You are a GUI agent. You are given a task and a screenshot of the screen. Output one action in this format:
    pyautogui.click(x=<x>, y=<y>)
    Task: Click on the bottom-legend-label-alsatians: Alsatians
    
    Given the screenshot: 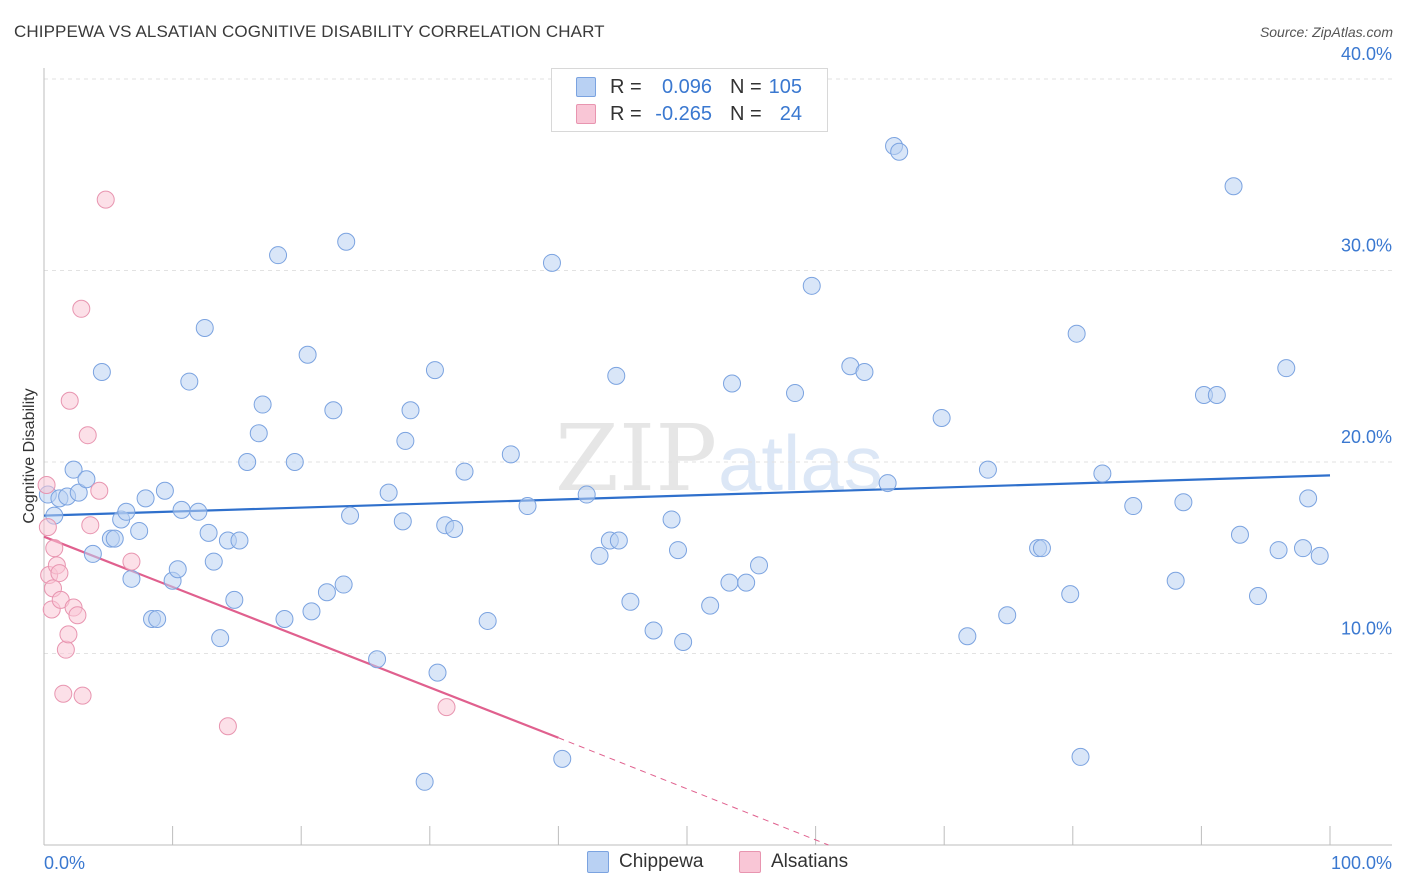 What is the action you would take?
    pyautogui.click(x=810, y=861)
    